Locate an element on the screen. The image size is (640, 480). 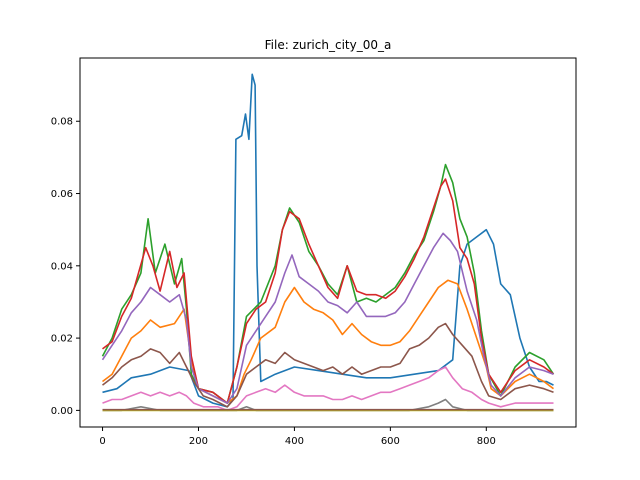
x-tick-label: 800 is located at coordinates (486, 441).